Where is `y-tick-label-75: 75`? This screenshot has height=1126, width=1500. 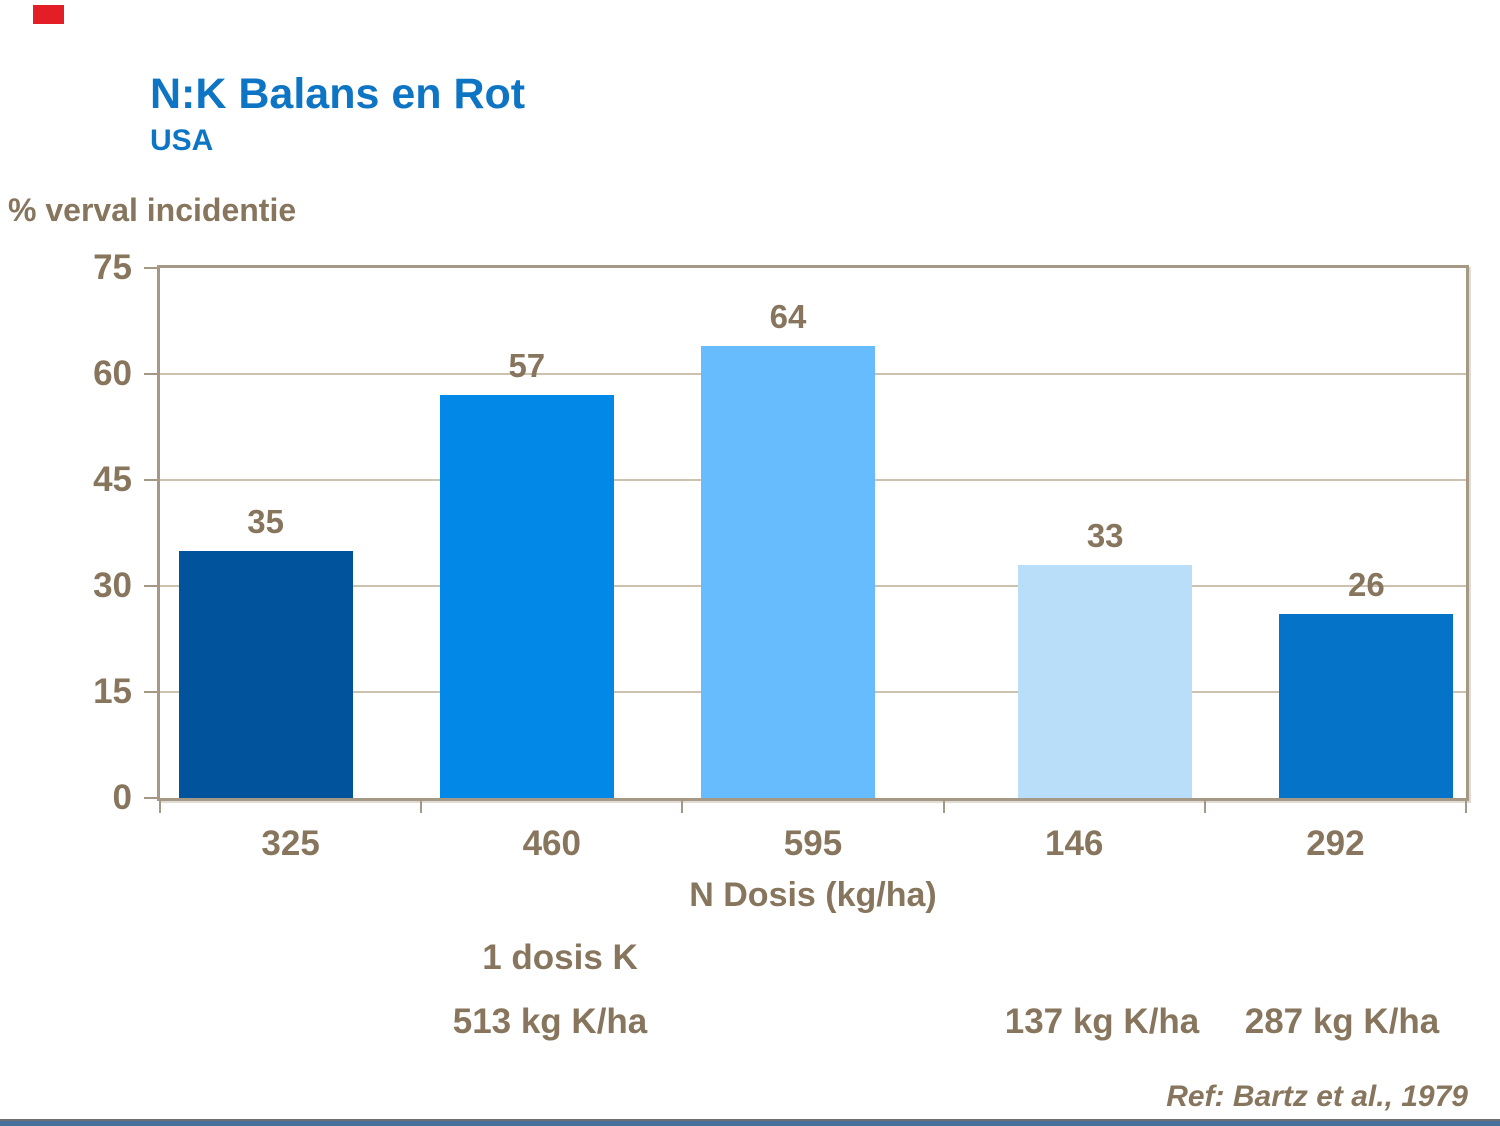
y-tick-label-75: 75 is located at coordinates (112, 267).